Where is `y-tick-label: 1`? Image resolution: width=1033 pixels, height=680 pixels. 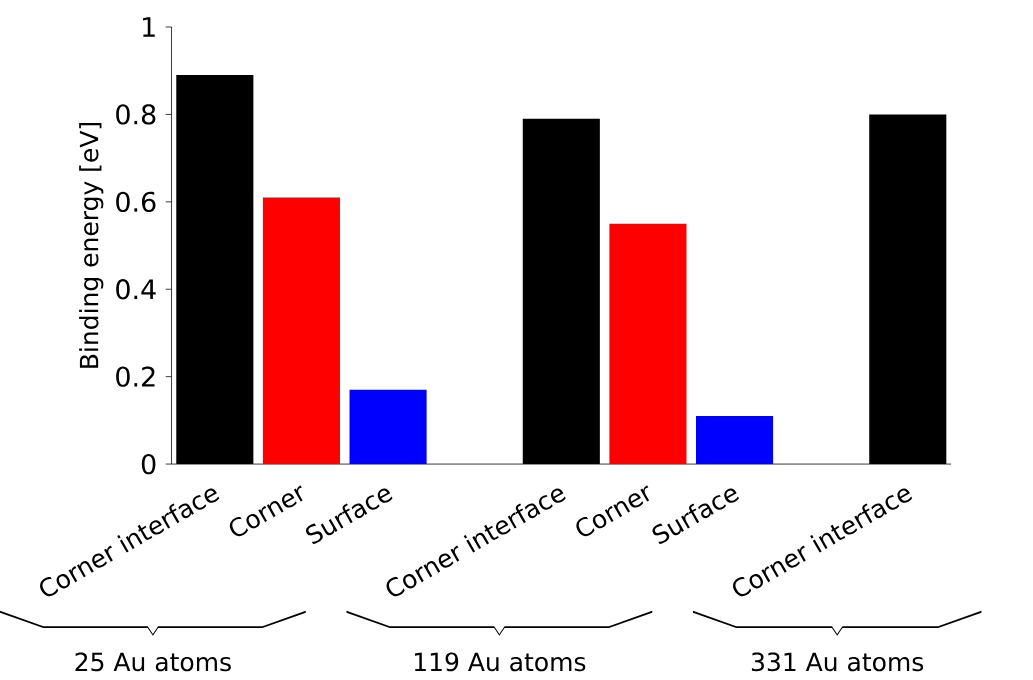
y-tick-label: 1 is located at coordinates (149, 27).